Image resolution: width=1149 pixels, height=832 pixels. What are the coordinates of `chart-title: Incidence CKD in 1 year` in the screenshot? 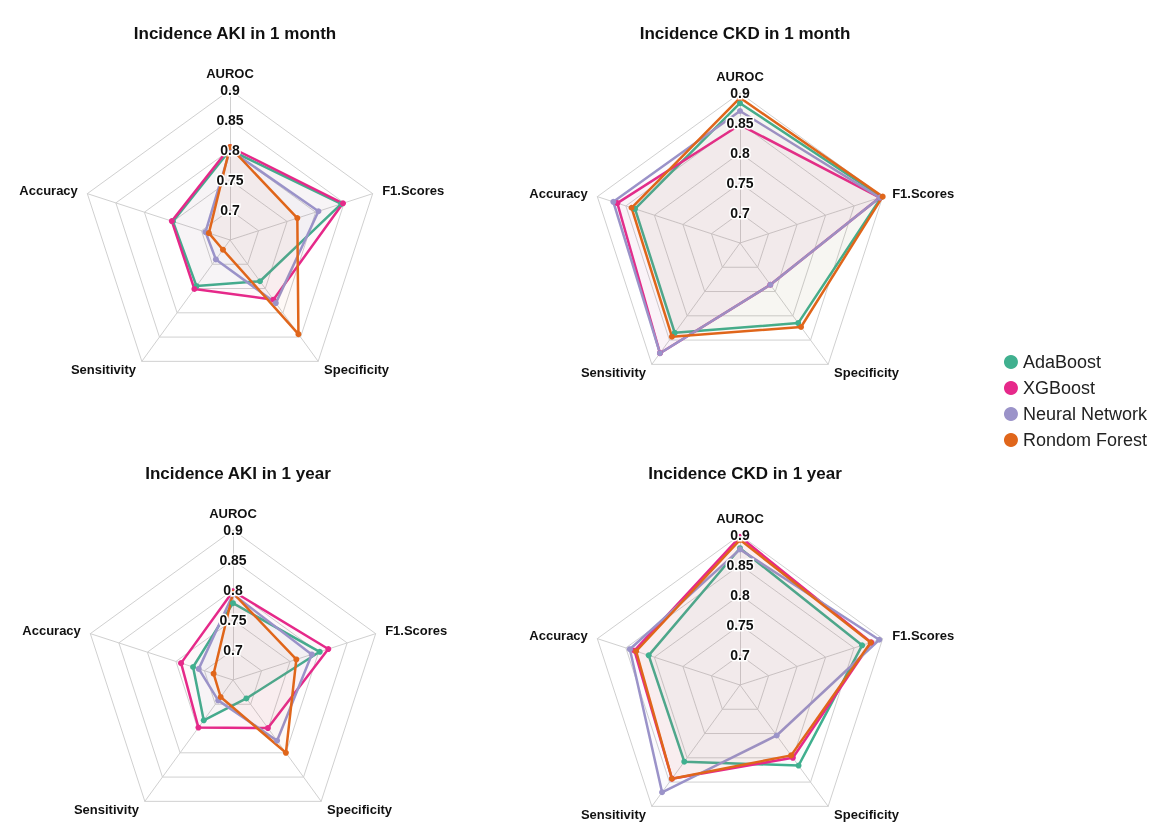 It's located at (745, 473).